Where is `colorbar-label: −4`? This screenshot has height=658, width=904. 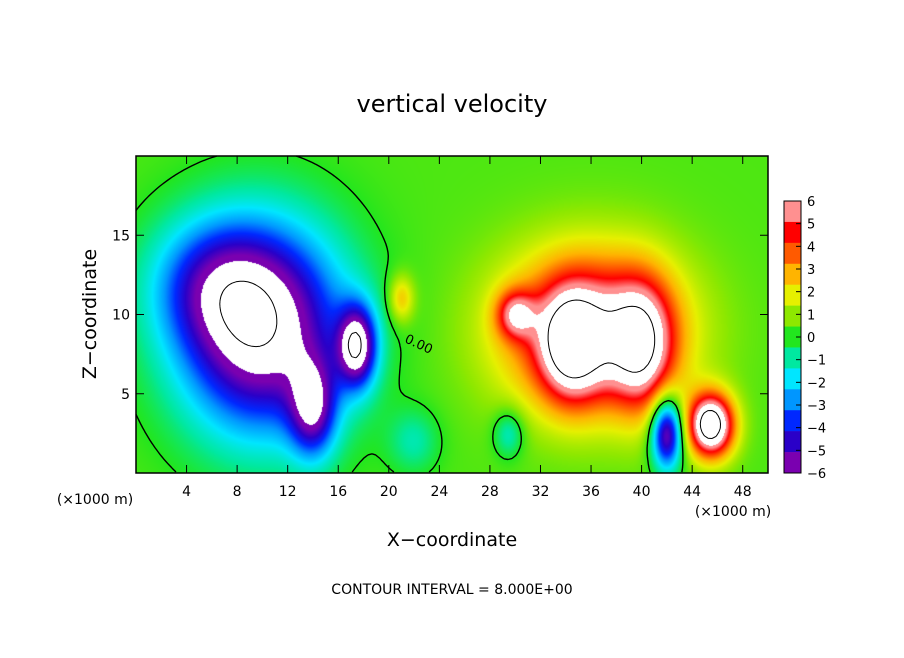 colorbar-label: −4 is located at coordinates (816, 429).